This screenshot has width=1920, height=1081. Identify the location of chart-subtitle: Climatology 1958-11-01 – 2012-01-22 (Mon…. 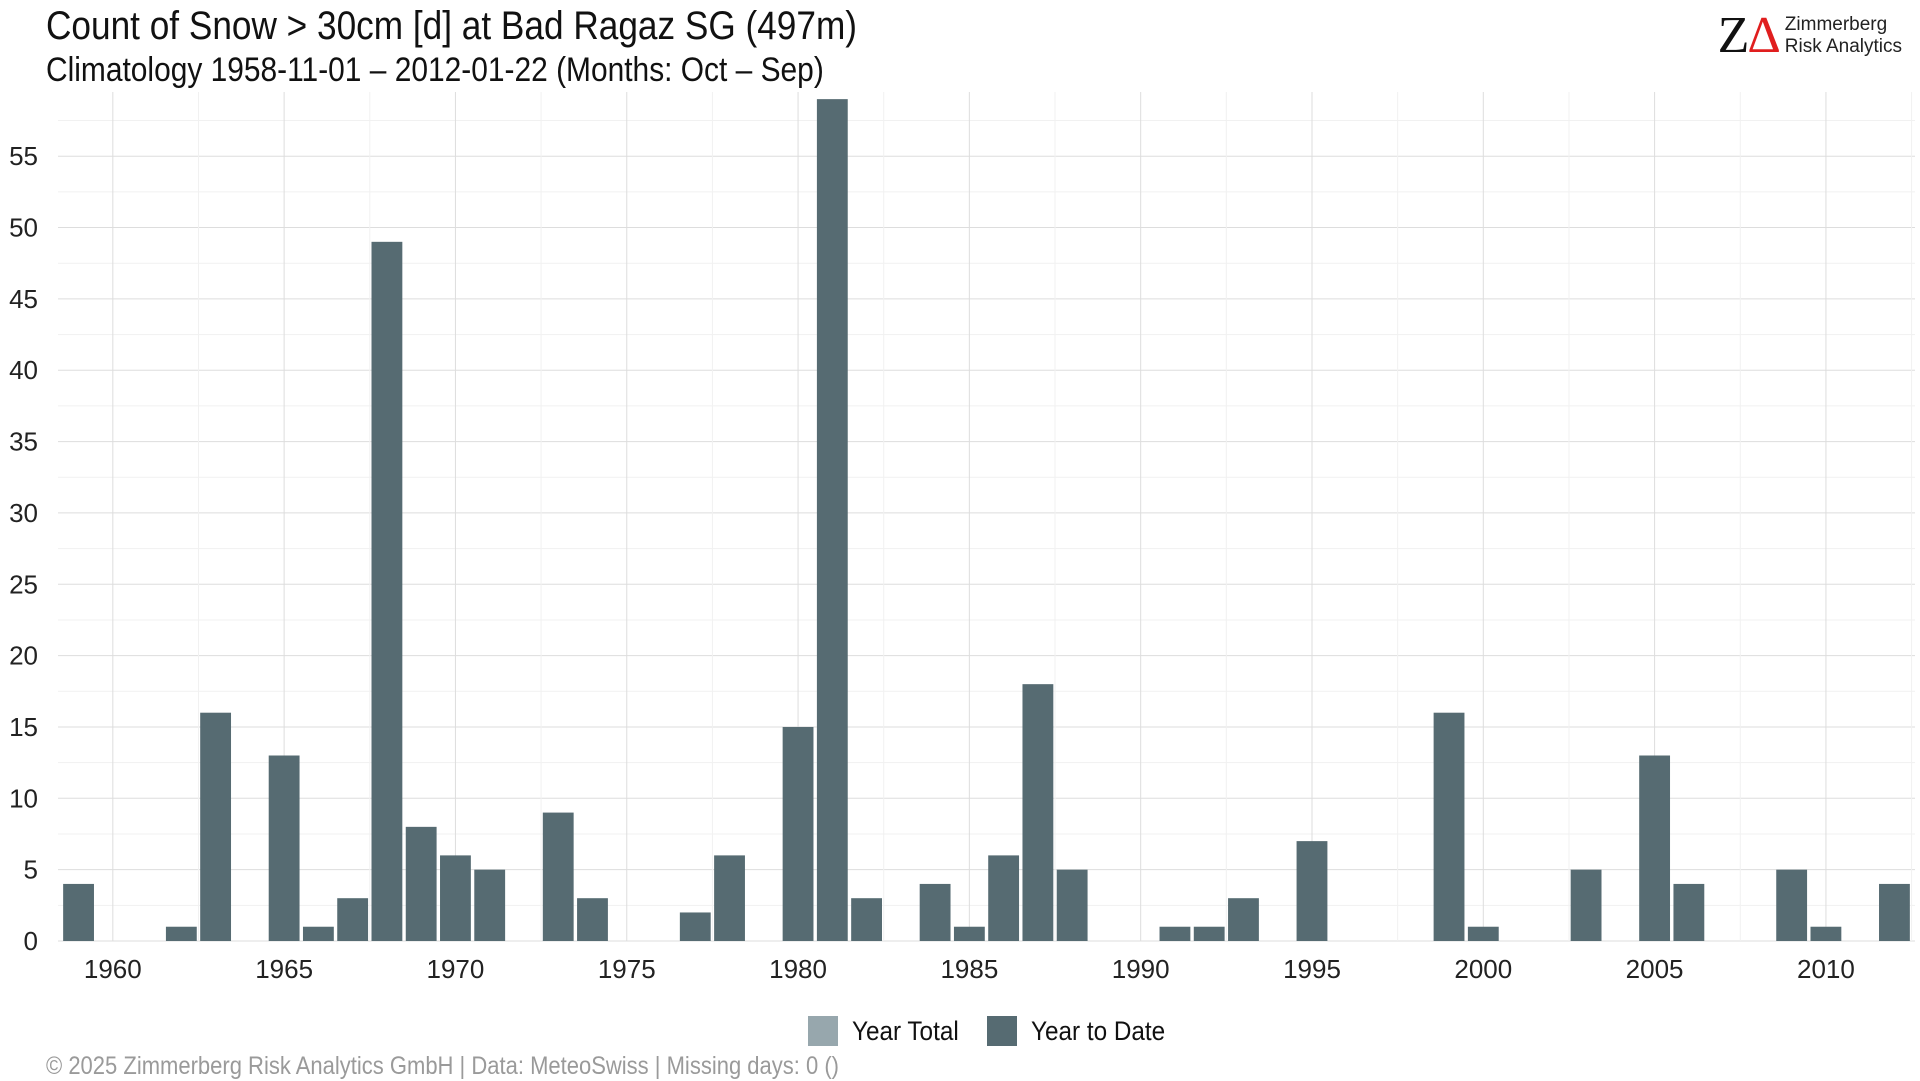
(435, 70).